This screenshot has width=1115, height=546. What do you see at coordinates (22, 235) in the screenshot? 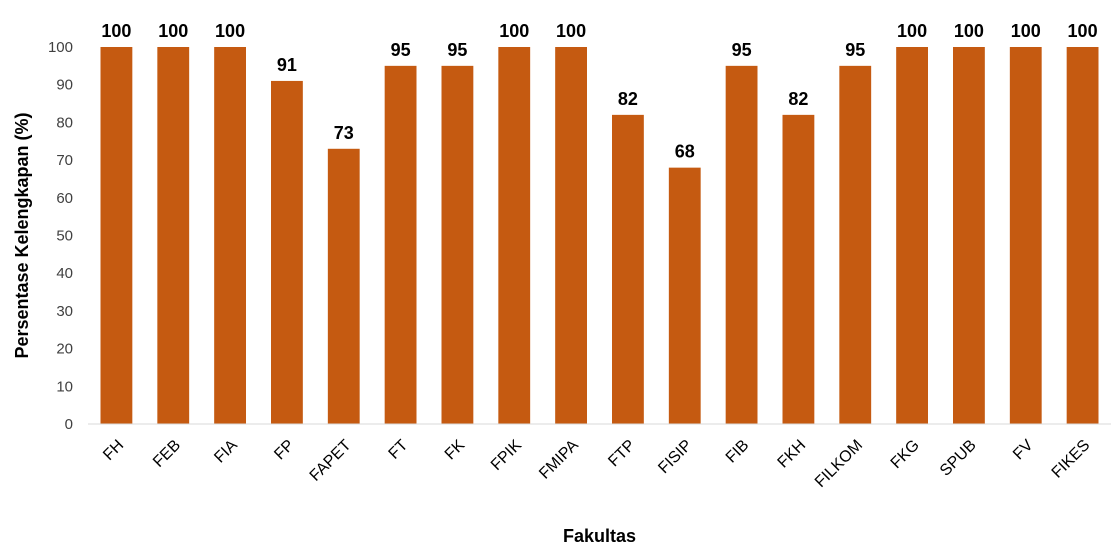
I see `y-axis-title: Persentase Kelengkapan (%)` at bounding box center [22, 235].